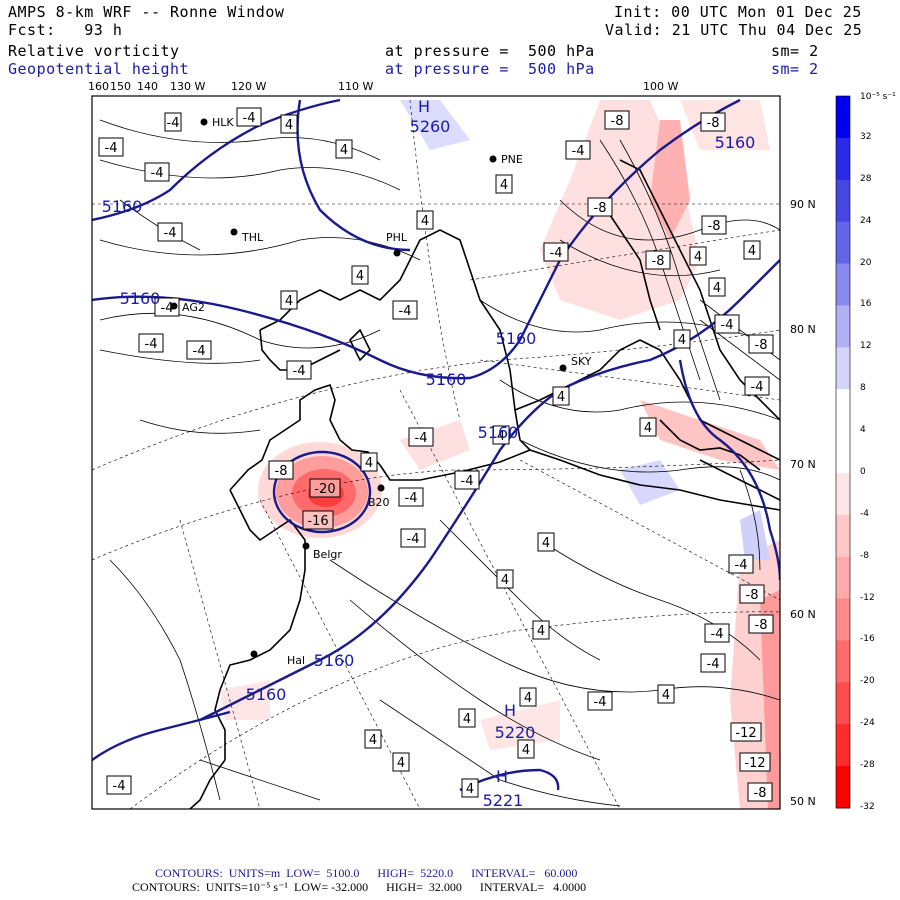 The image size is (900, 900). I want to click on svg-text: 5221, so click(503, 800).